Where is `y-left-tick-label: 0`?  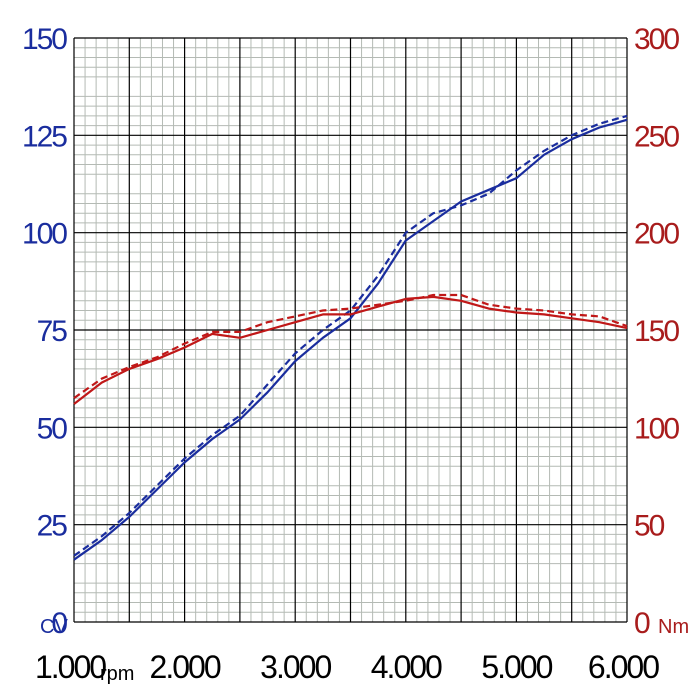 y-left-tick-label: 0 is located at coordinates (59, 623).